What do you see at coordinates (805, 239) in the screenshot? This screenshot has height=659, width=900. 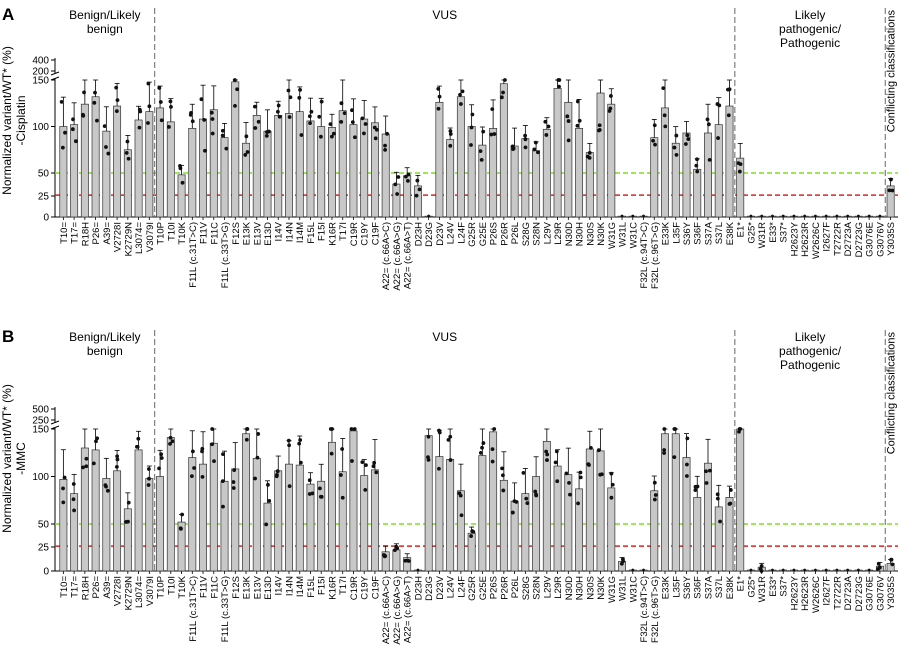 I see `x-tick-label: H2623R` at bounding box center [805, 239].